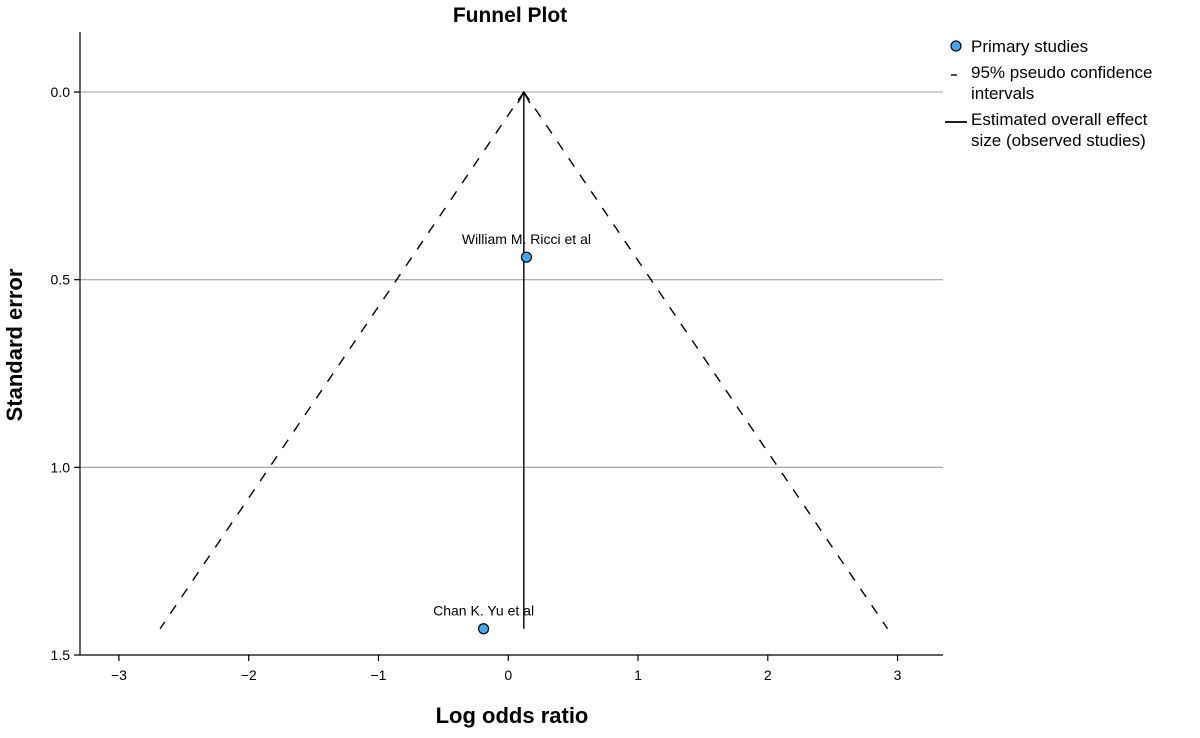 The width and height of the screenshot is (1200, 738). Describe the element at coordinates (512, 433) in the screenshot. I see `study-points: William M. Ricci et al Chan K. Yu et al` at that location.